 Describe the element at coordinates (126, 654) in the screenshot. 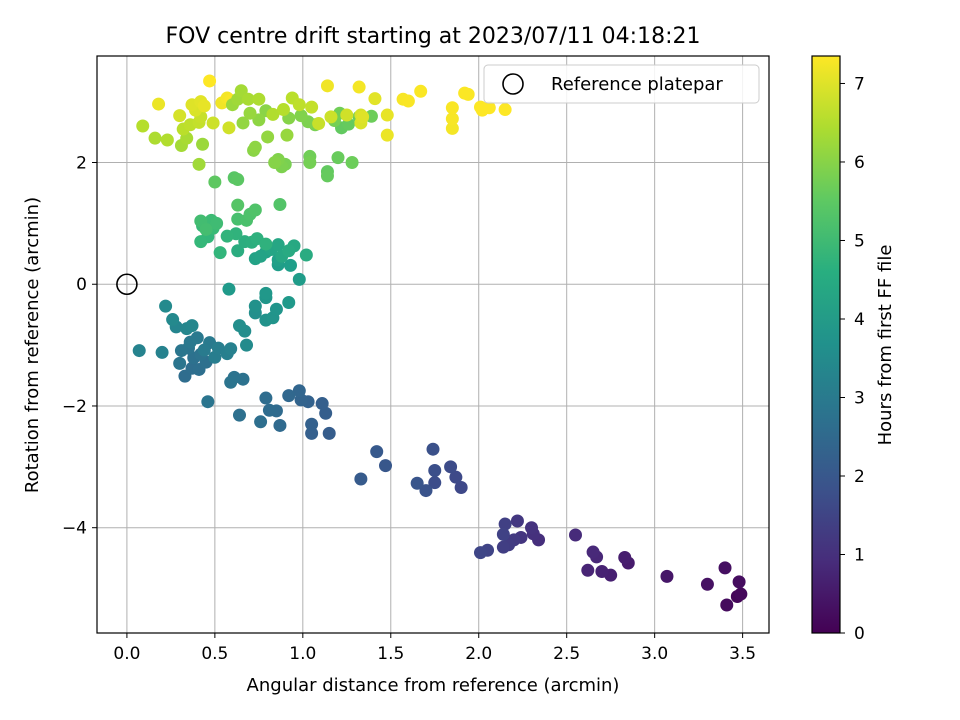

I see `x-tick-label: 0.0` at that location.